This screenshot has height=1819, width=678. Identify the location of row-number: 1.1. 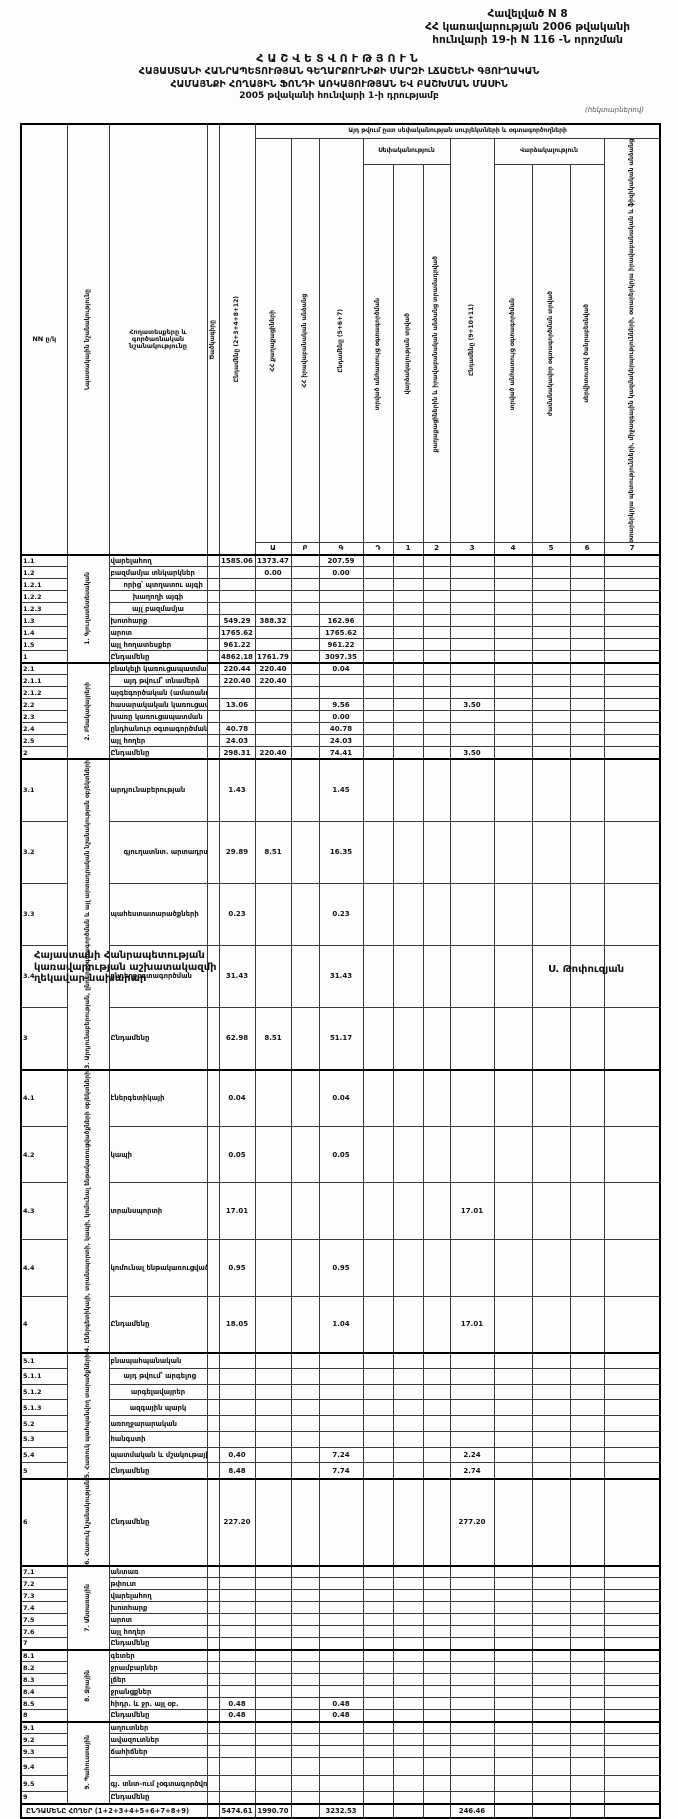
(44, 560).